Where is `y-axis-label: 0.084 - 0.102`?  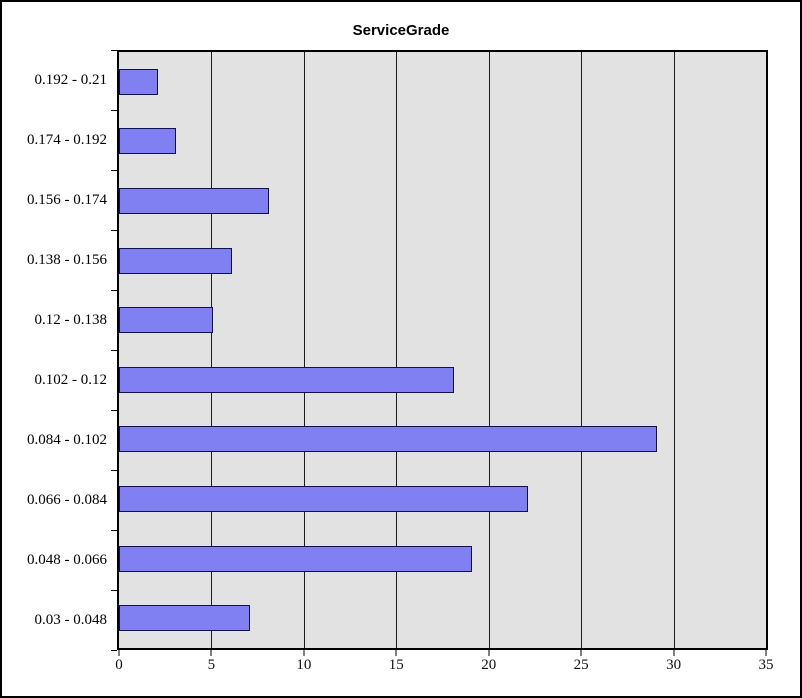 y-axis-label: 0.084 - 0.102 is located at coordinates (67, 439).